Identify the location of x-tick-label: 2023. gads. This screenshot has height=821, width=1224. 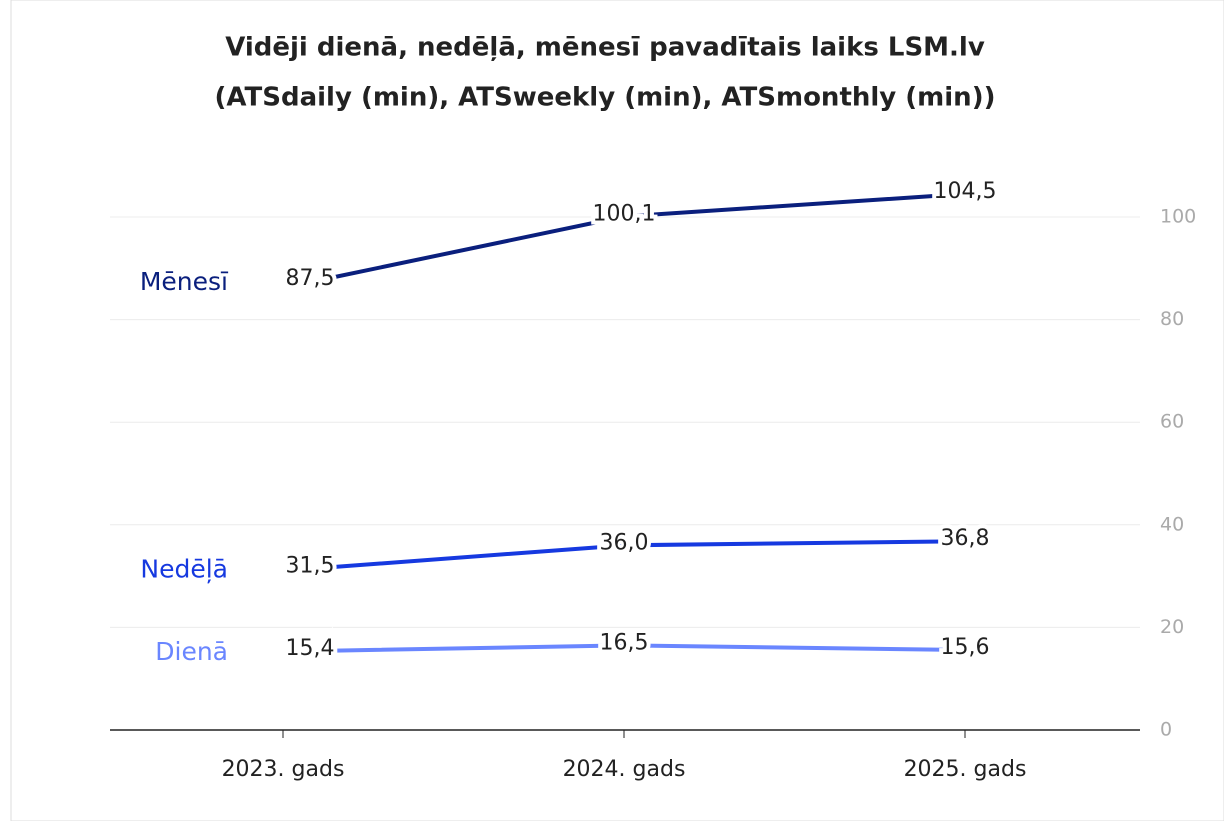
(283, 769).